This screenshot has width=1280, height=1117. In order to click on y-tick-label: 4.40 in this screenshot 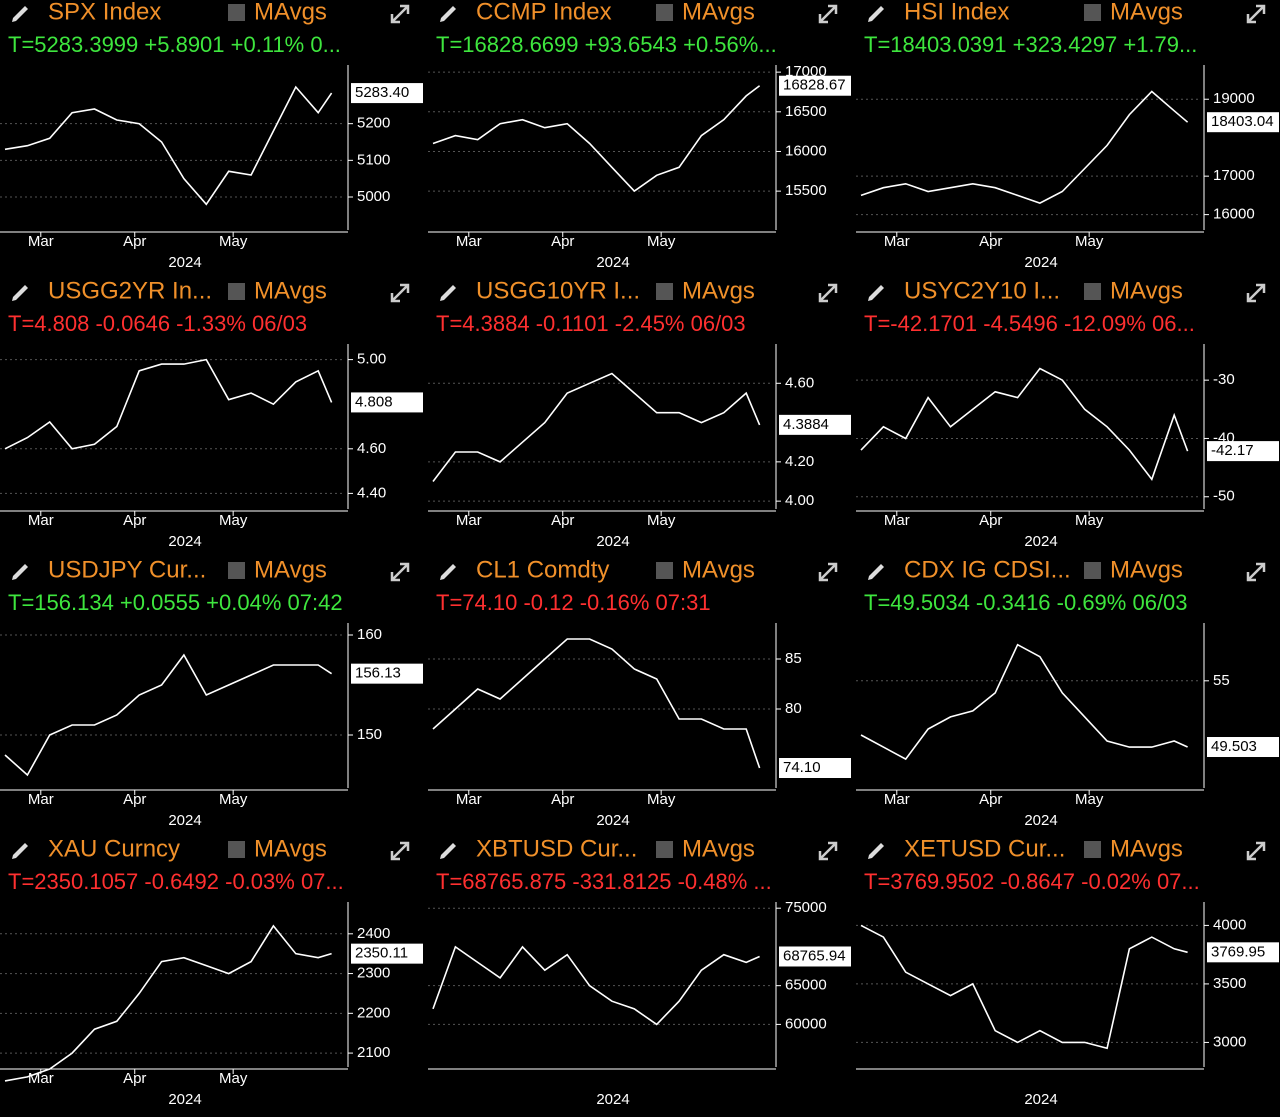, I will do `click(371, 492)`.